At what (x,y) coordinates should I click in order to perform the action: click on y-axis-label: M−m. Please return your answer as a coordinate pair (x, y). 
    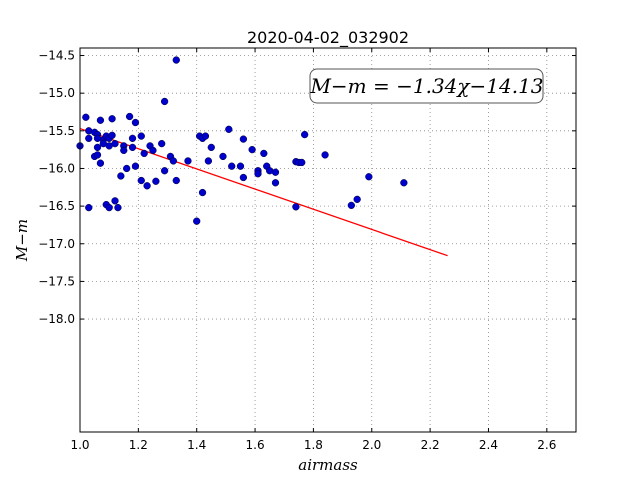
    Looking at the image, I should click on (22, 240).